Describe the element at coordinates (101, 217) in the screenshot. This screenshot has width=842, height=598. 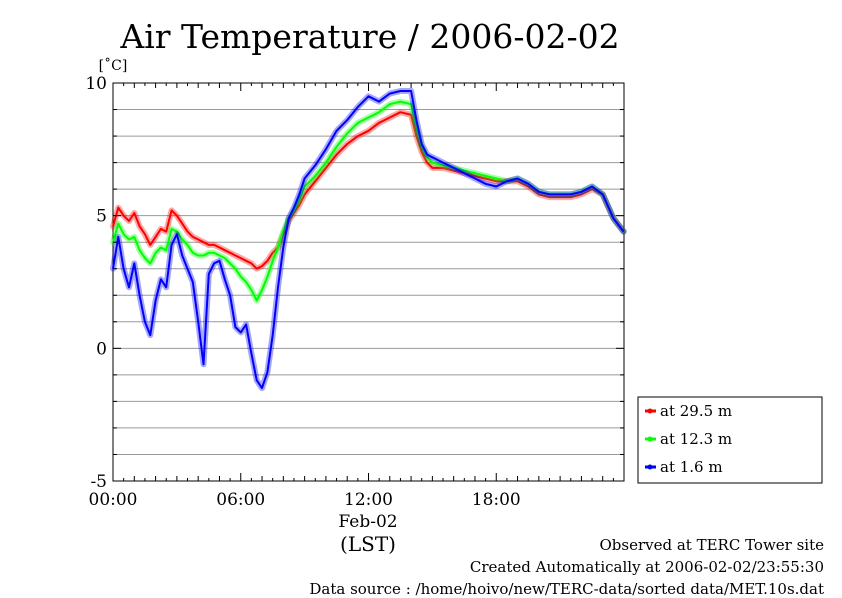
I see `y-tick-label: 5` at that location.